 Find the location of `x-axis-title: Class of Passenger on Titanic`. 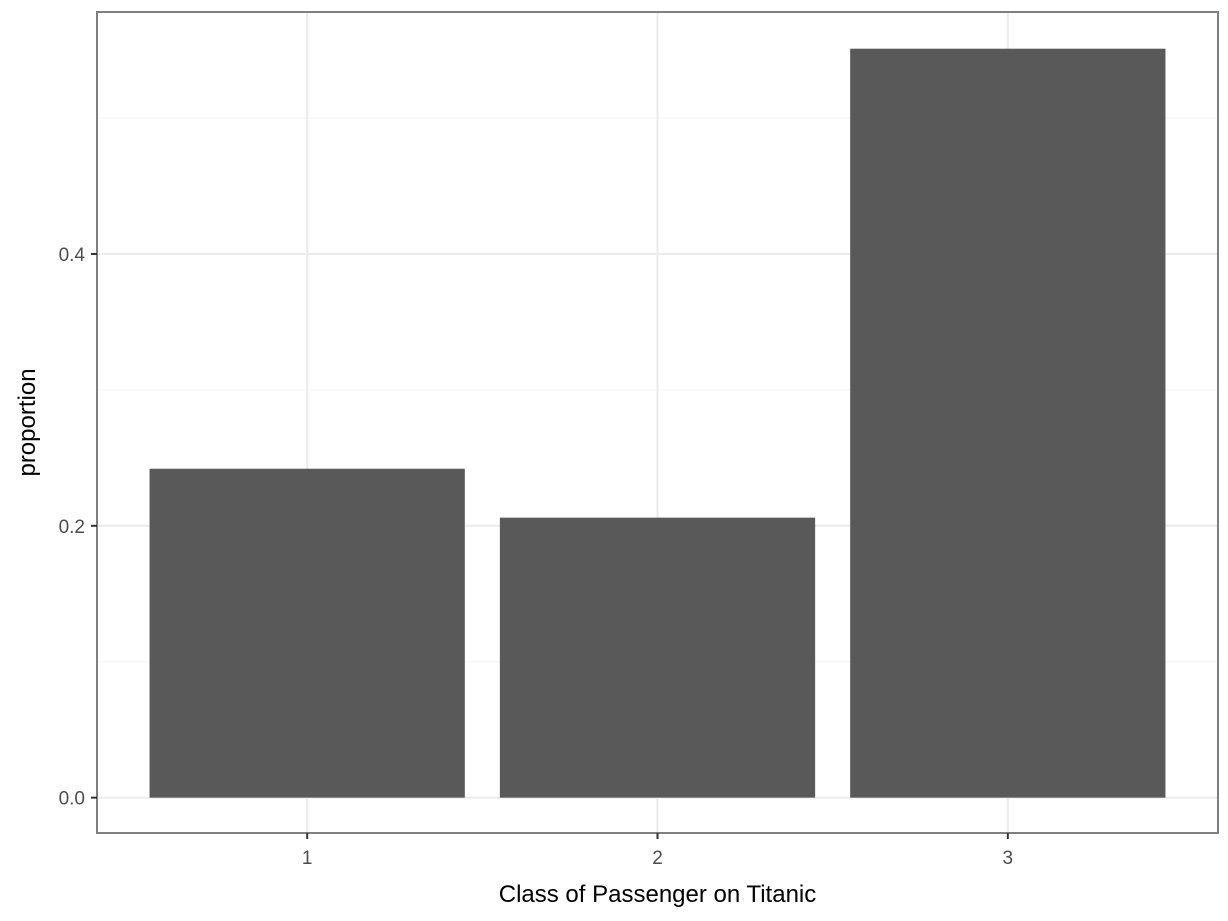

x-axis-title: Class of Passenger on Titanic is located at coordinates (658, 894).